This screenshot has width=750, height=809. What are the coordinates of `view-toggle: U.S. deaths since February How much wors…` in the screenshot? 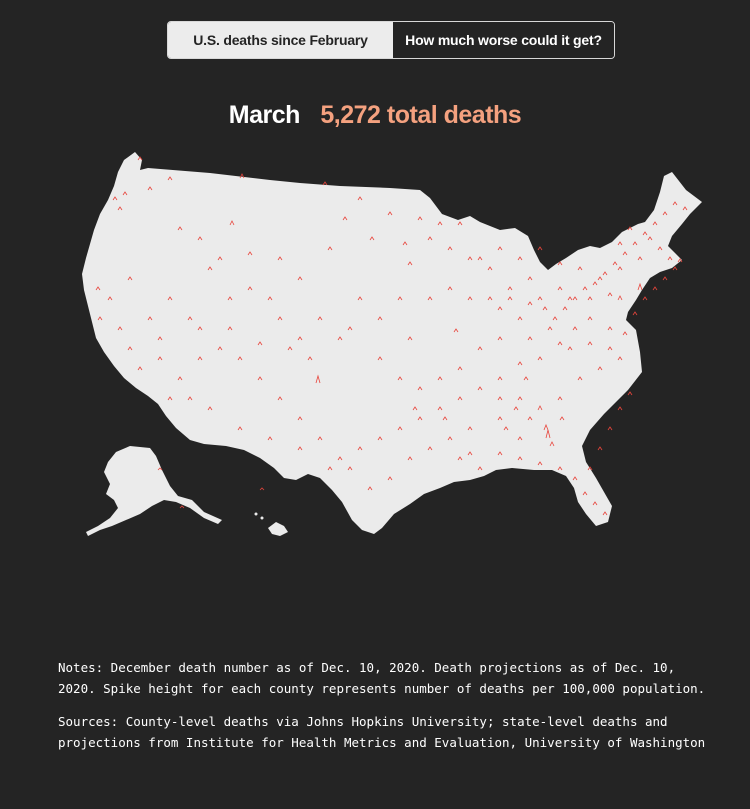 It's located at (391, 40).